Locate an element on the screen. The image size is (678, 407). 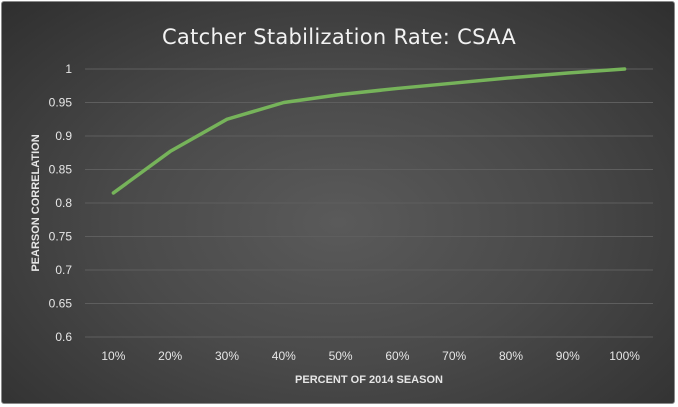
x-tick-label: 50% is located at coordinates (341, 356).